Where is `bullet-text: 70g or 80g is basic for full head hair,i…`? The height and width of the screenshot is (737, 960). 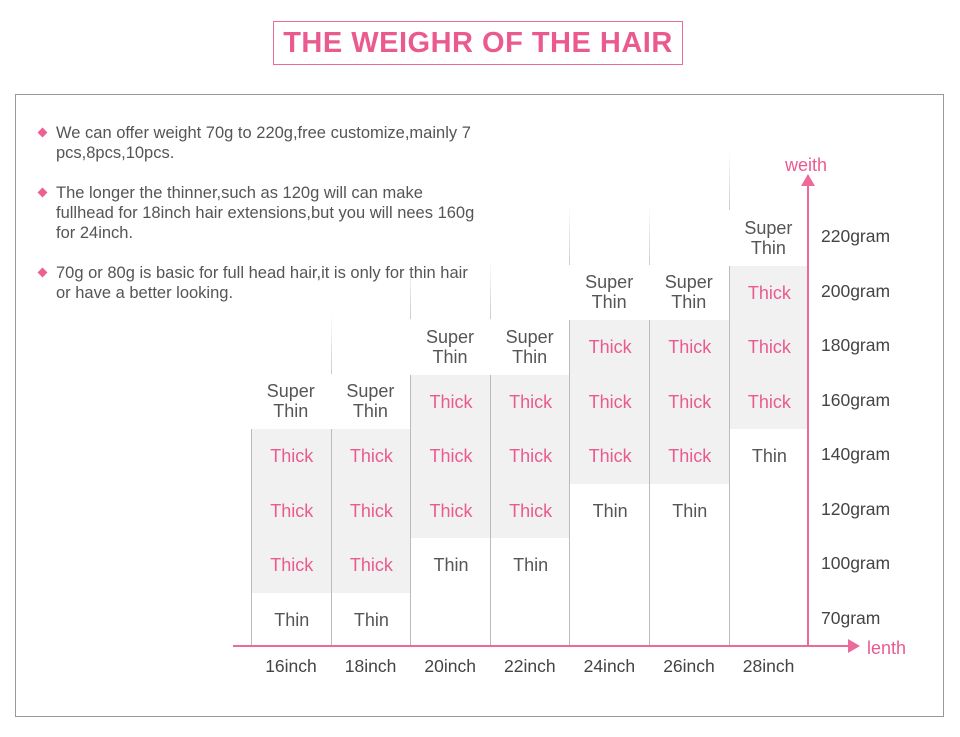
bullet-text: 70g or 80g is basic for full head hair,i… is located at coordinates (262, 283).